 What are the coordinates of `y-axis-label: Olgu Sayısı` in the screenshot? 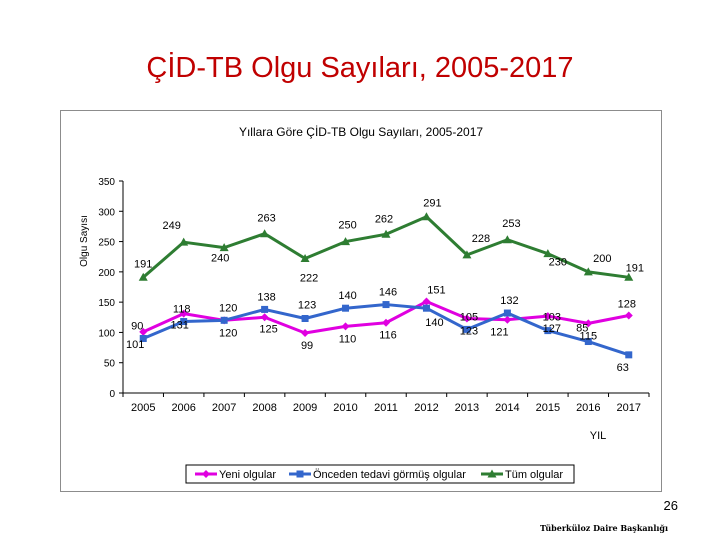 It's located at (84, 241).